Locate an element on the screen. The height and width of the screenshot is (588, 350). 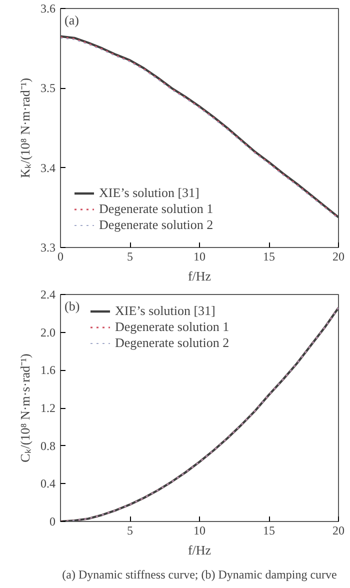
y-tick-label: 3.6 is located at coordinates (48, 9).